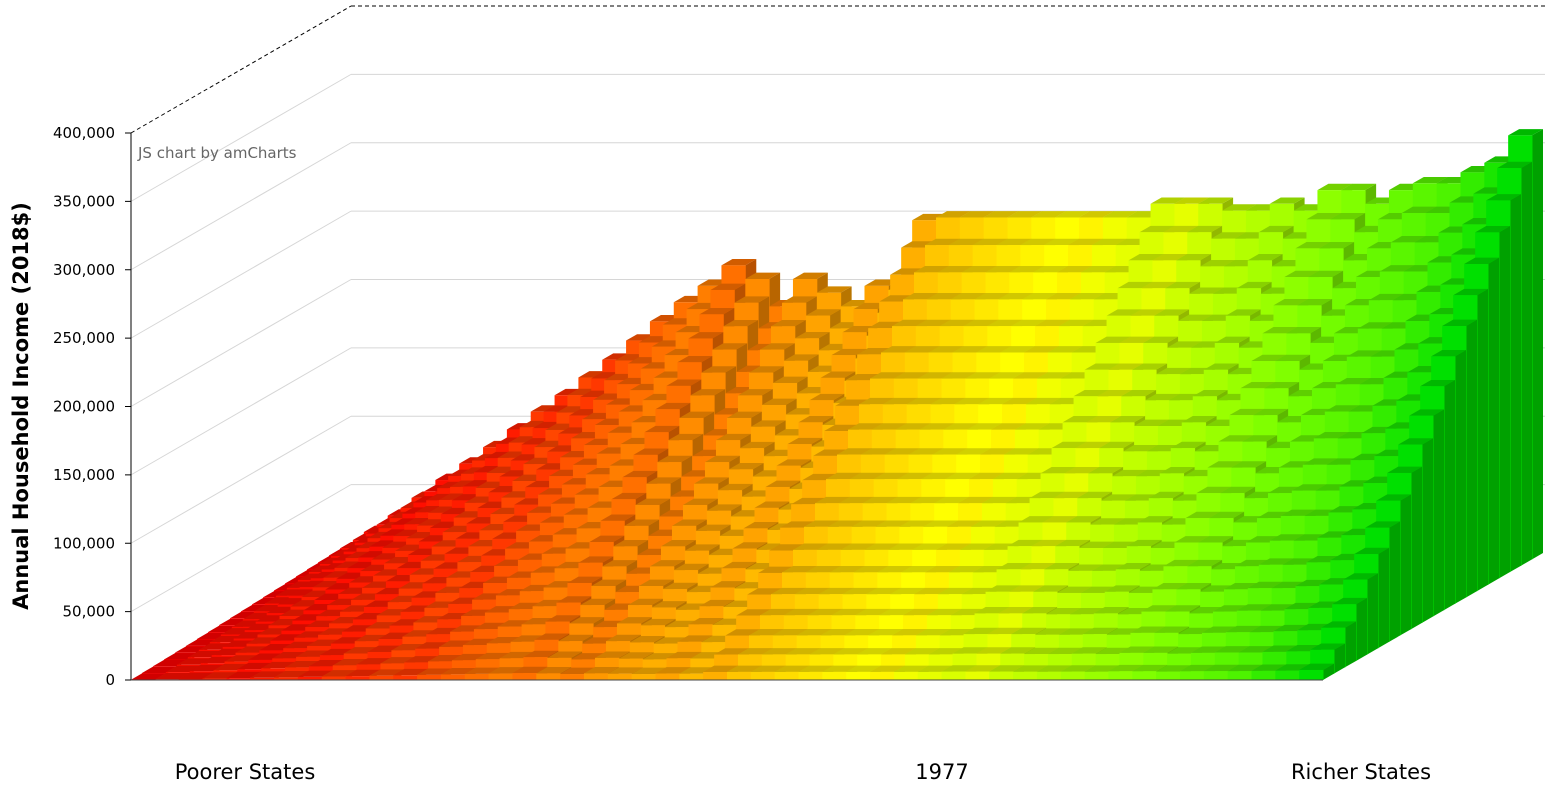 This screenshot has width=1545, height=787. What do you see at coordinates (941, 771) in the screenshot?
I see `x-axis-label-center: 1977` at bounding box center [941, 771].